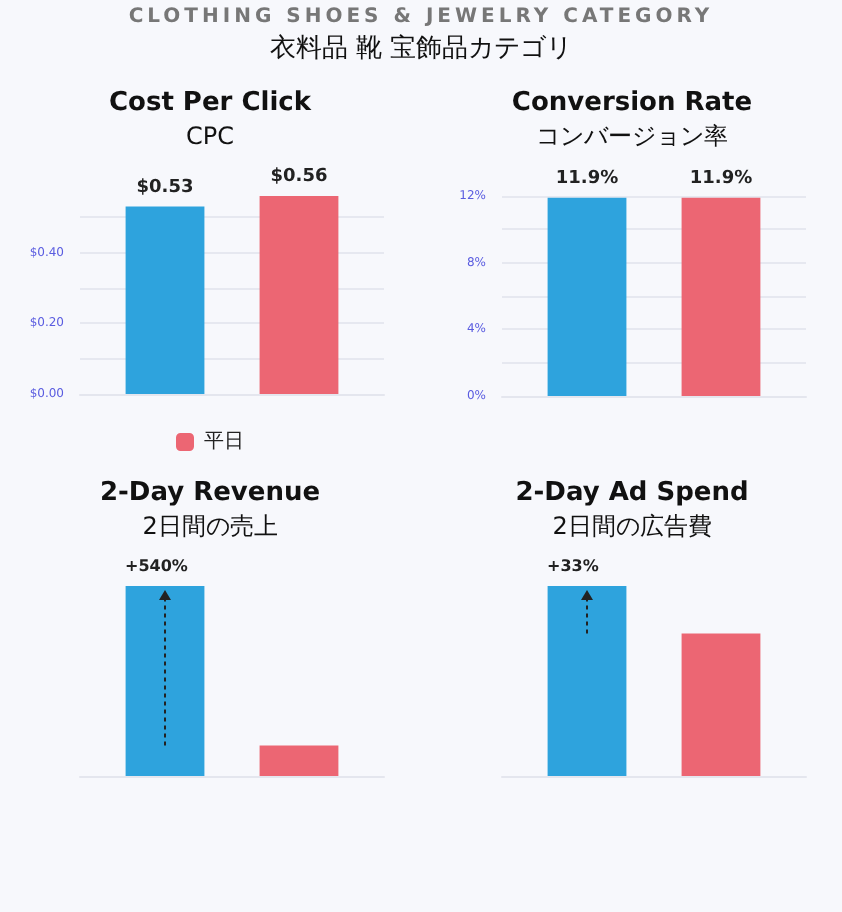 The width and height of the screenshot is (842, 912). Describe the element at coordinates (165, 187) in the screenshot. I see `data-label: $0.53` at that location.